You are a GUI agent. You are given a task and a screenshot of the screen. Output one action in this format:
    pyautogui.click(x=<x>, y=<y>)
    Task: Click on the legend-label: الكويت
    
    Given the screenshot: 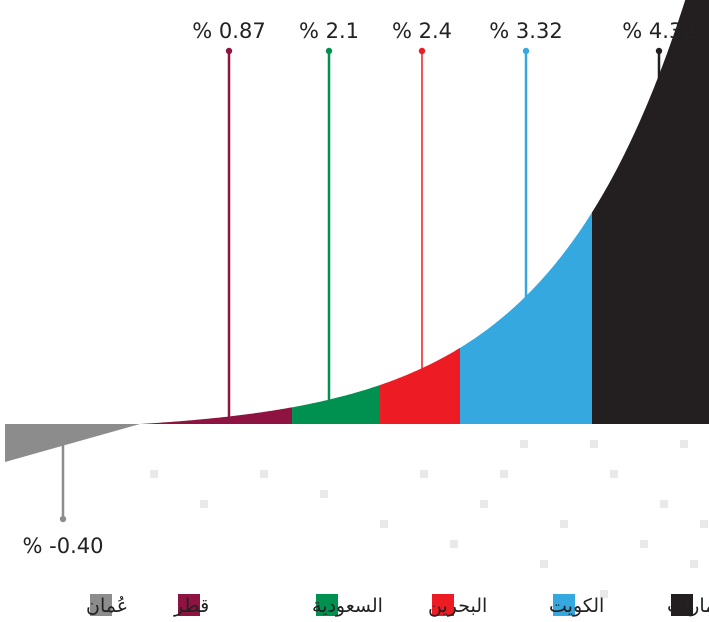 What is the action you would take?
    pyautogui.click(x=576, y=606)
    